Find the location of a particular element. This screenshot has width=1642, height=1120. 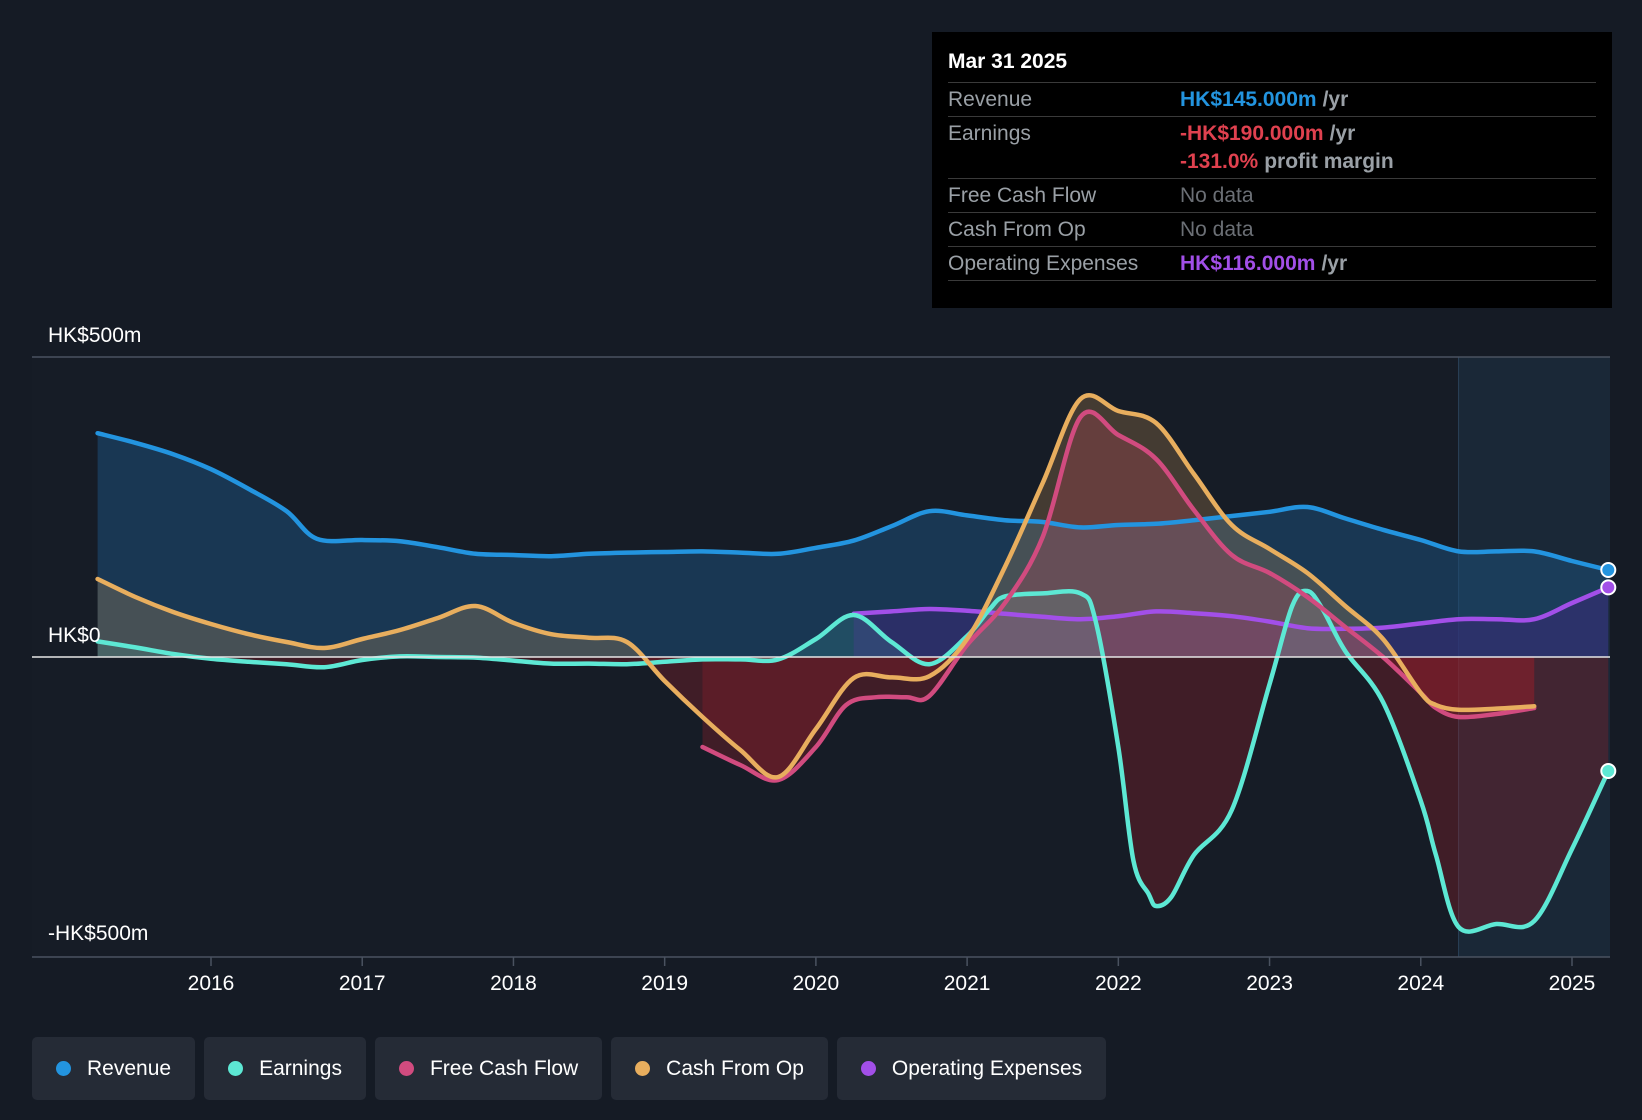

cfo-area-negative is located at coordinates (816, 717).